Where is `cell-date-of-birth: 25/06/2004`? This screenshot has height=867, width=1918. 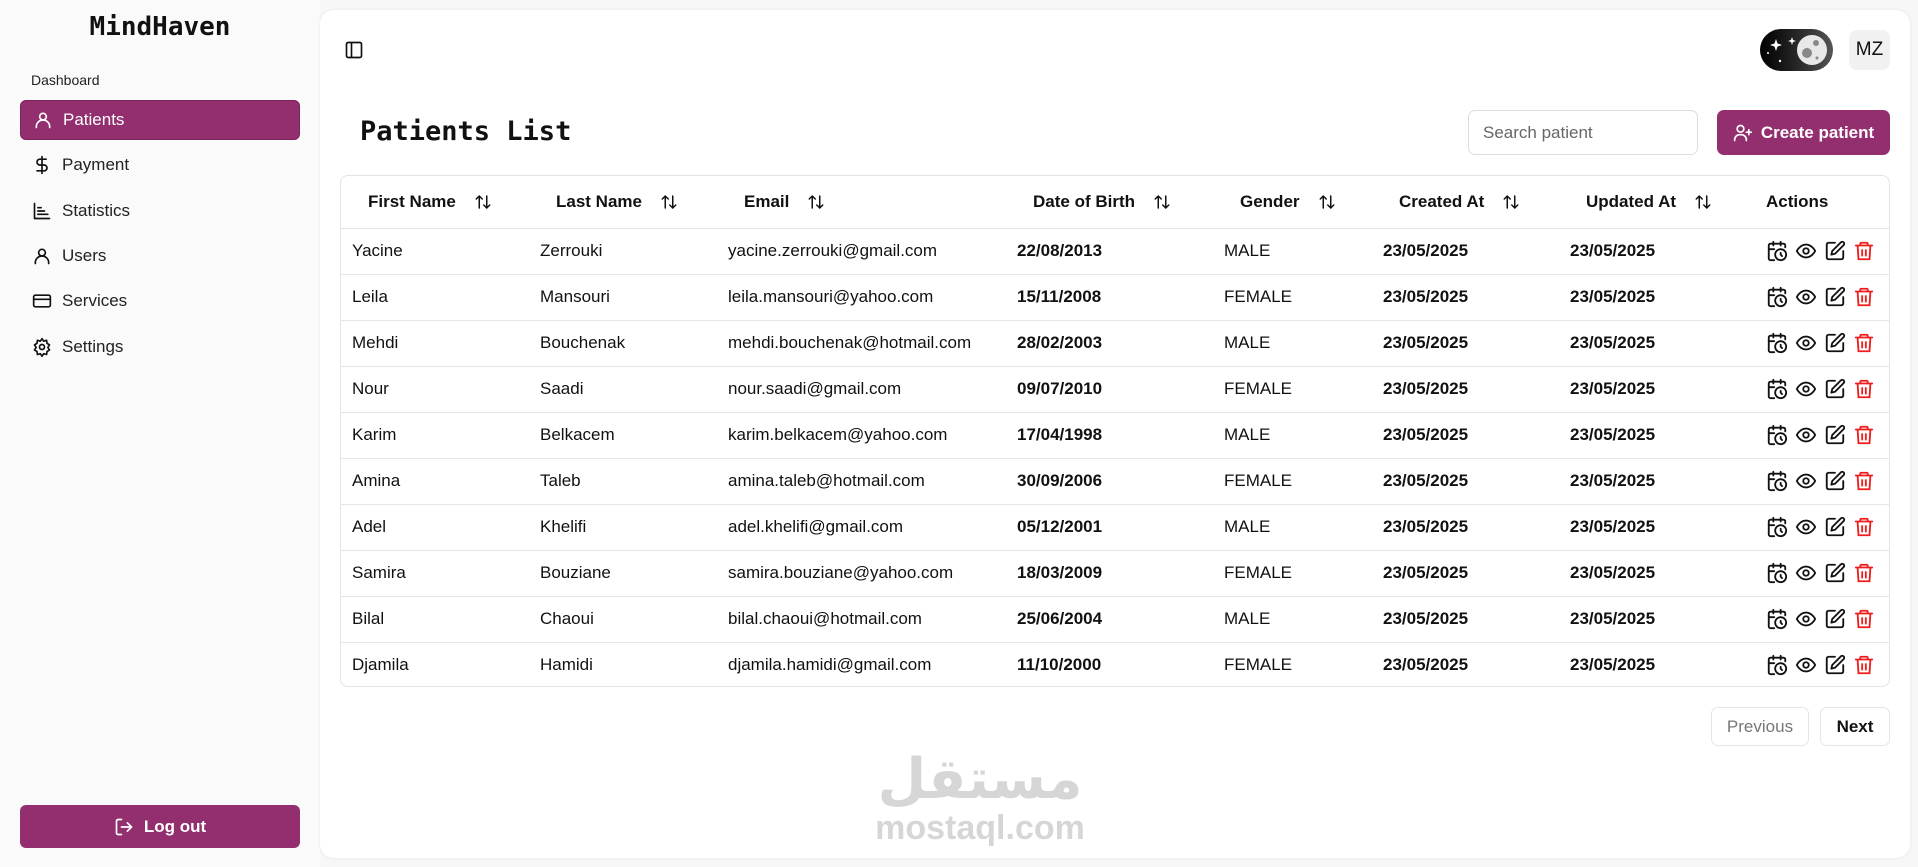 cell-date-of-birth: 25/06/2004 is located at coordinates (1109, 619).